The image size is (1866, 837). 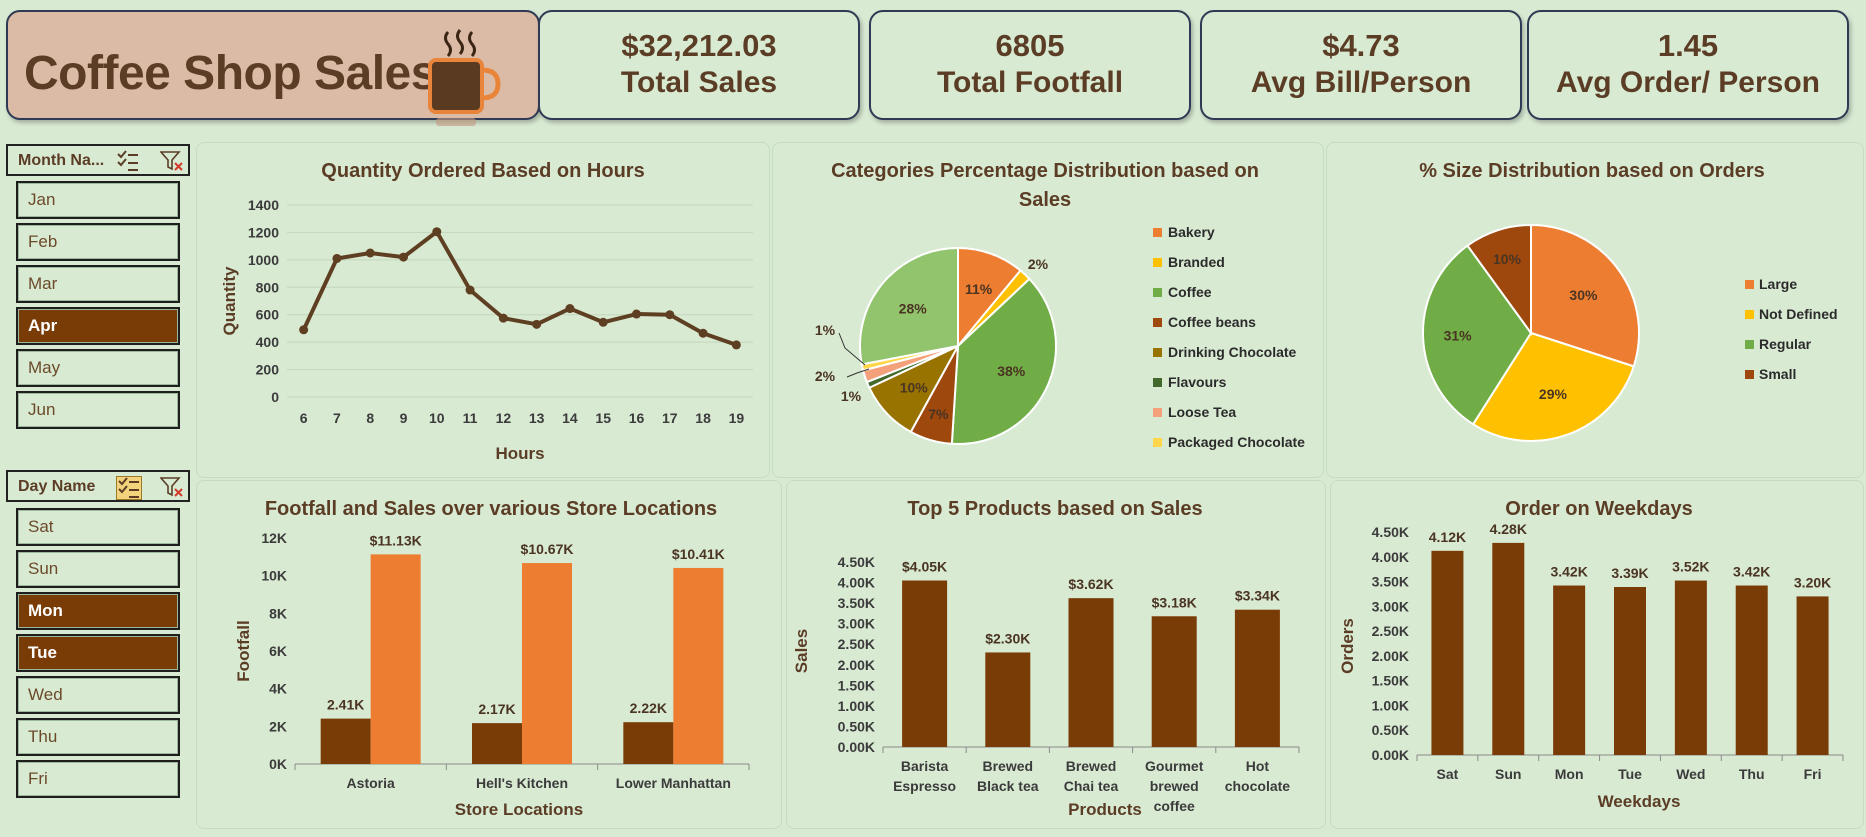 I want to click on y-tick-label: 400, so click(x=268, y=342).